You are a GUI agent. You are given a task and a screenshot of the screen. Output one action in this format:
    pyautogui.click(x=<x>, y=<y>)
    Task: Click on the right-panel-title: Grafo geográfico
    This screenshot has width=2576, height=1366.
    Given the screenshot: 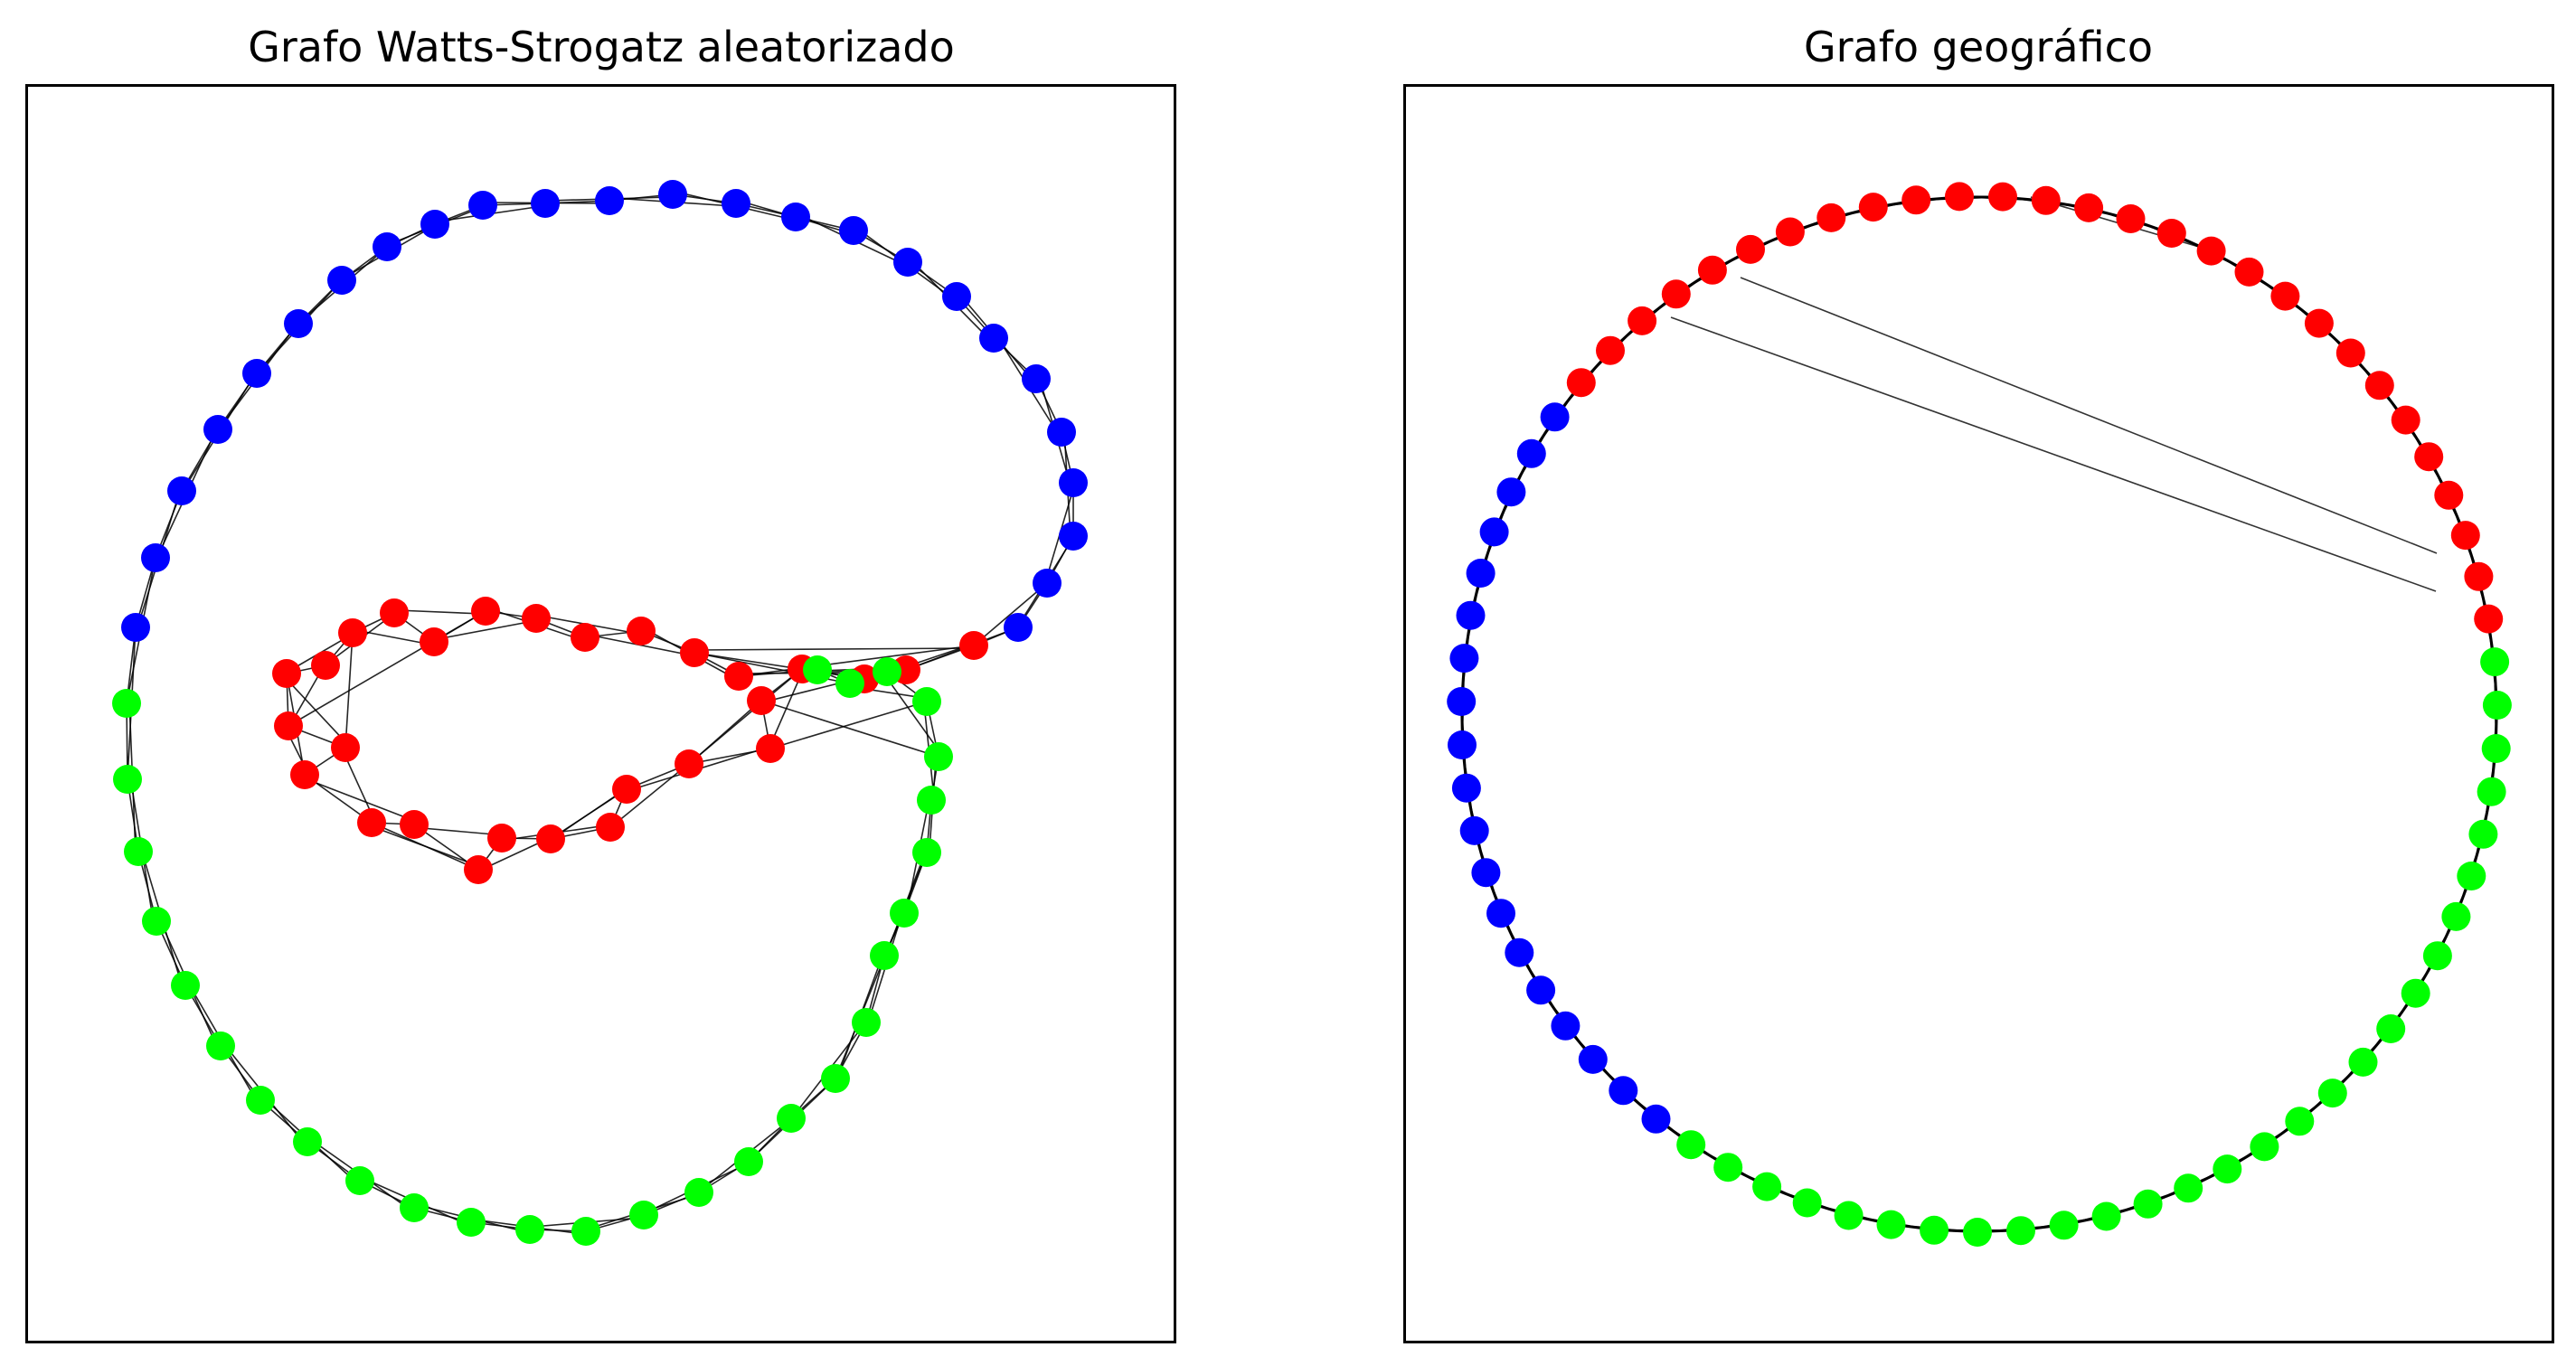 What is the action you would take?
    pyautogui.click(x=1978, y=47)
    